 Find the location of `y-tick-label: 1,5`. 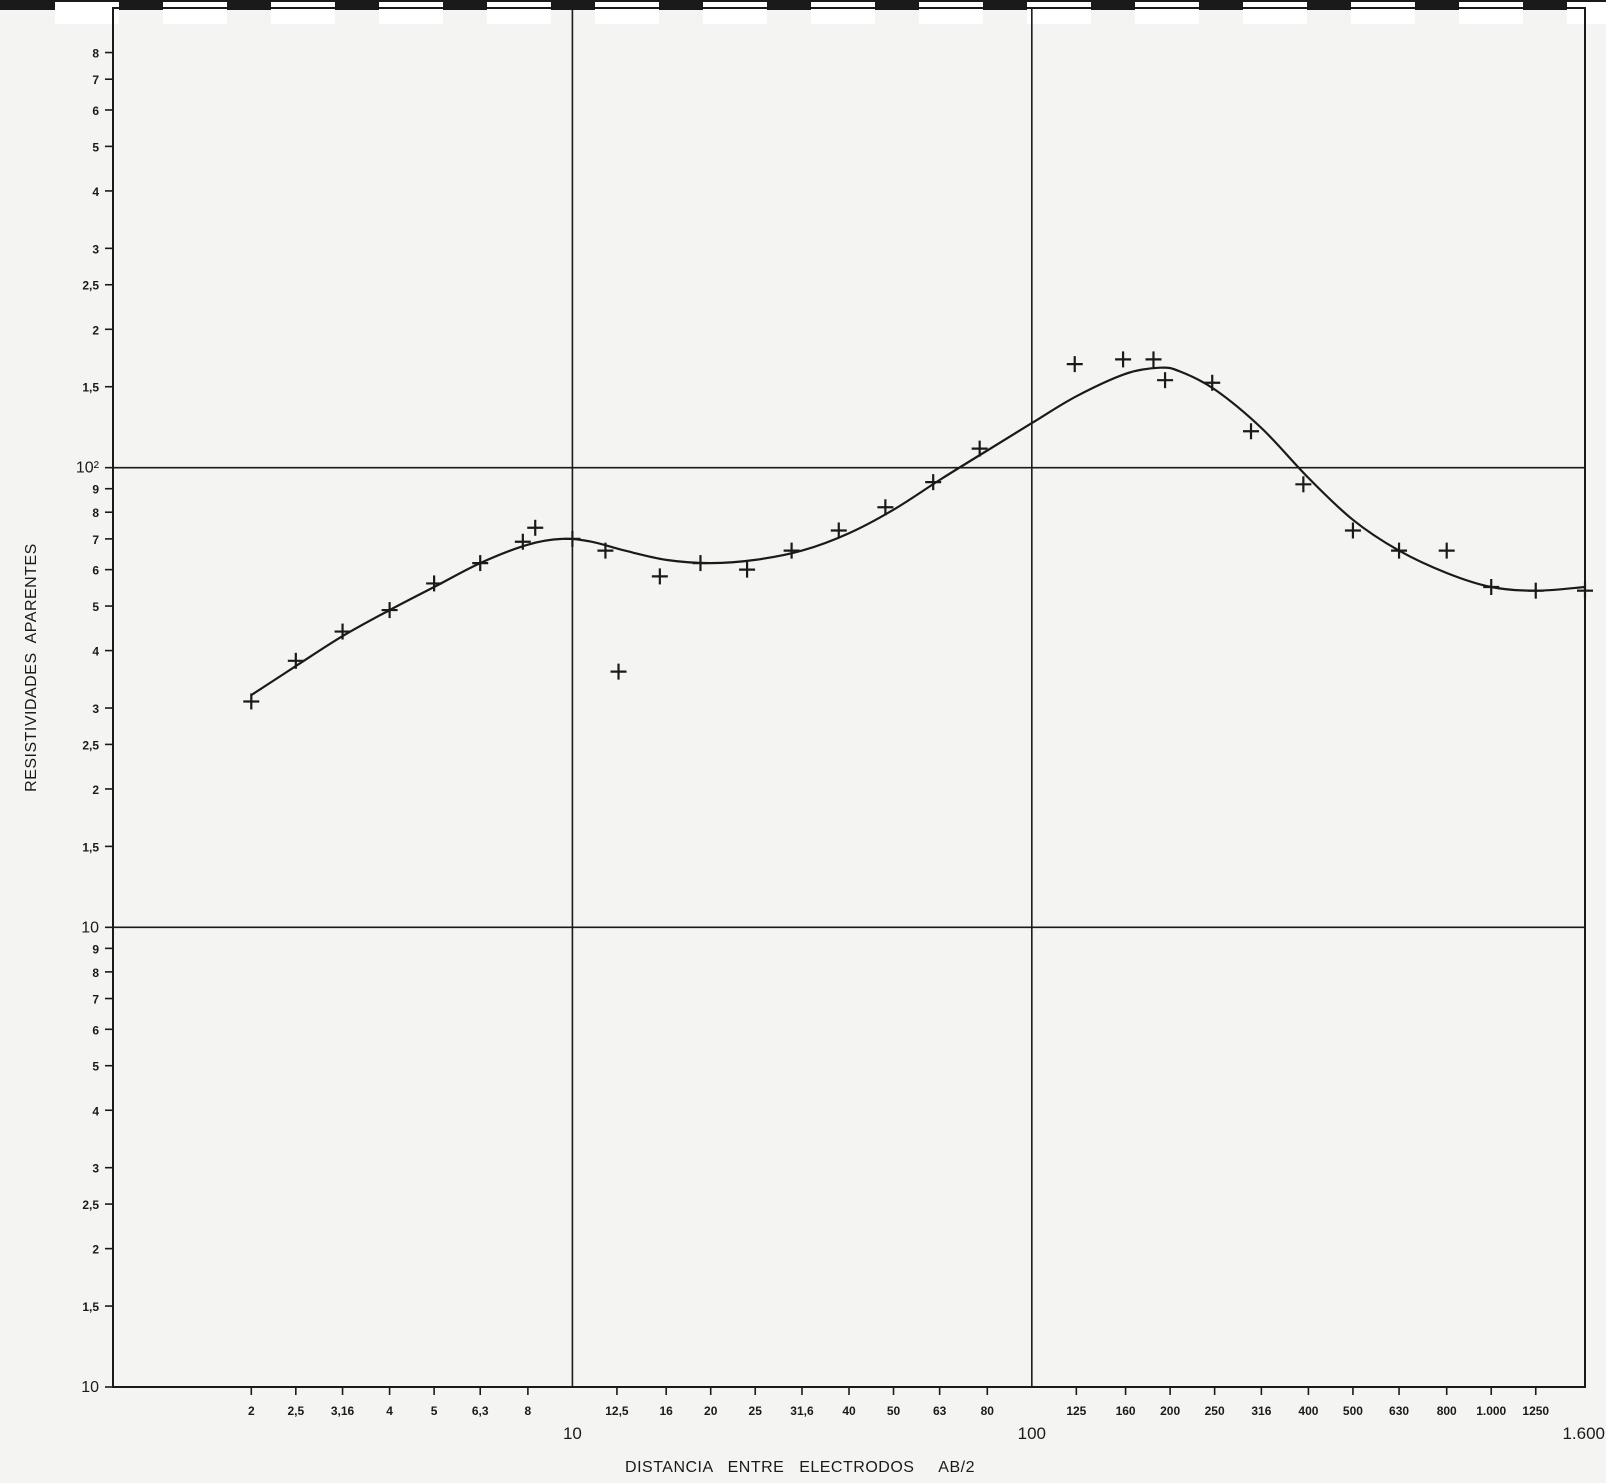

y-tick-label: 1,5 is located at coordinates (90, 847).